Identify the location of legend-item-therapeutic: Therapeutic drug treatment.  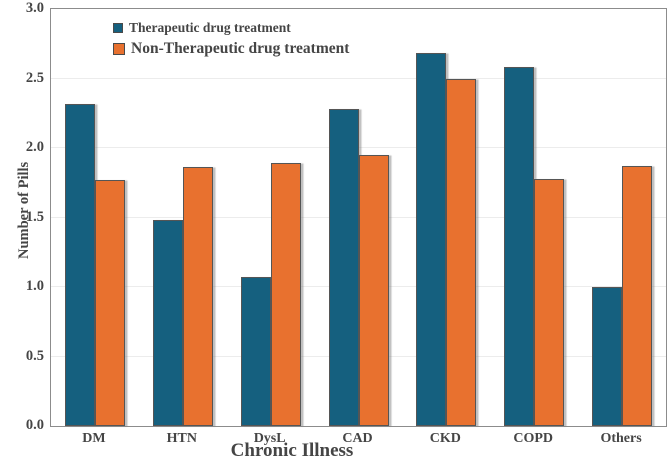
(231, 28).